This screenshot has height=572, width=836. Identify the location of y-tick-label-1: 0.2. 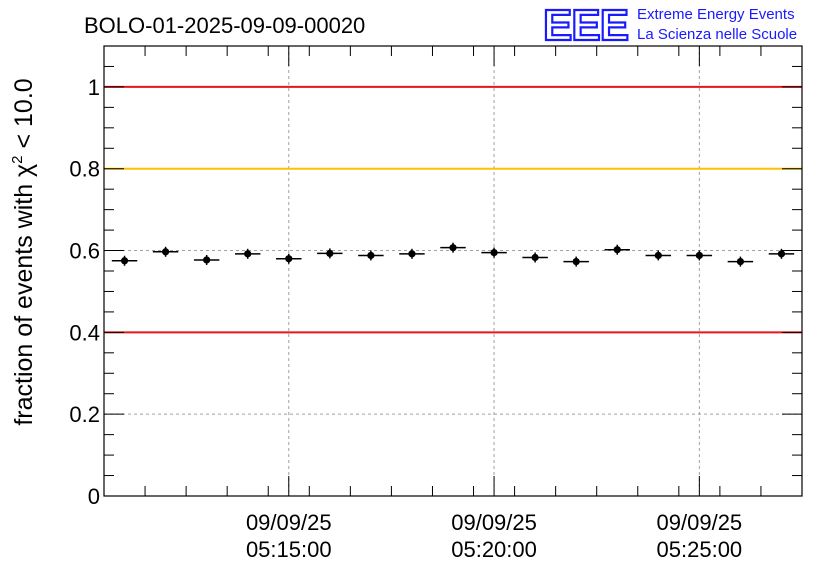
(84, 414).